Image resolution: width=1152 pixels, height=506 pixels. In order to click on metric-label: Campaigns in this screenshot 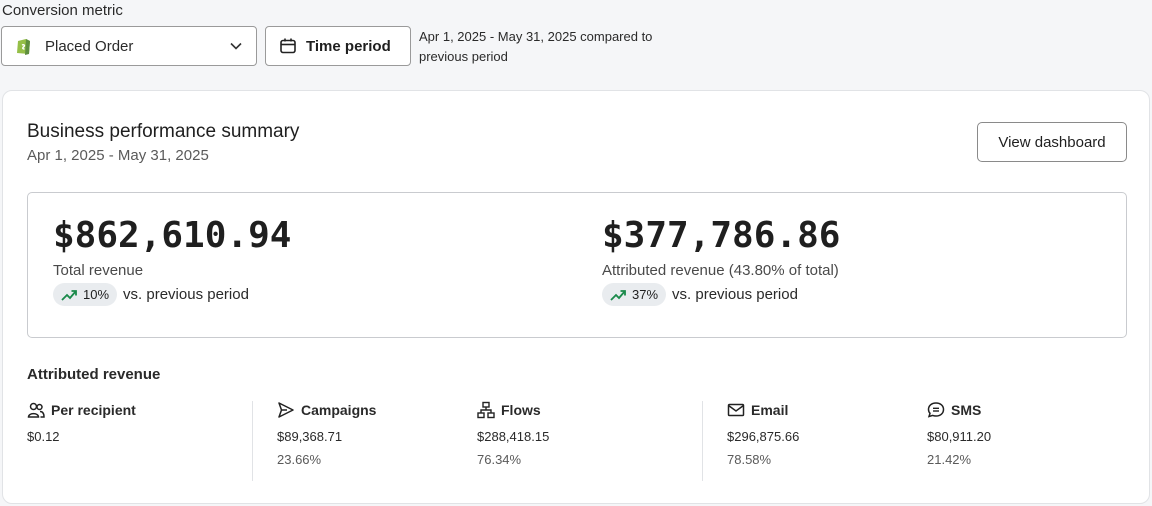, I will do `click(339, 410)`.